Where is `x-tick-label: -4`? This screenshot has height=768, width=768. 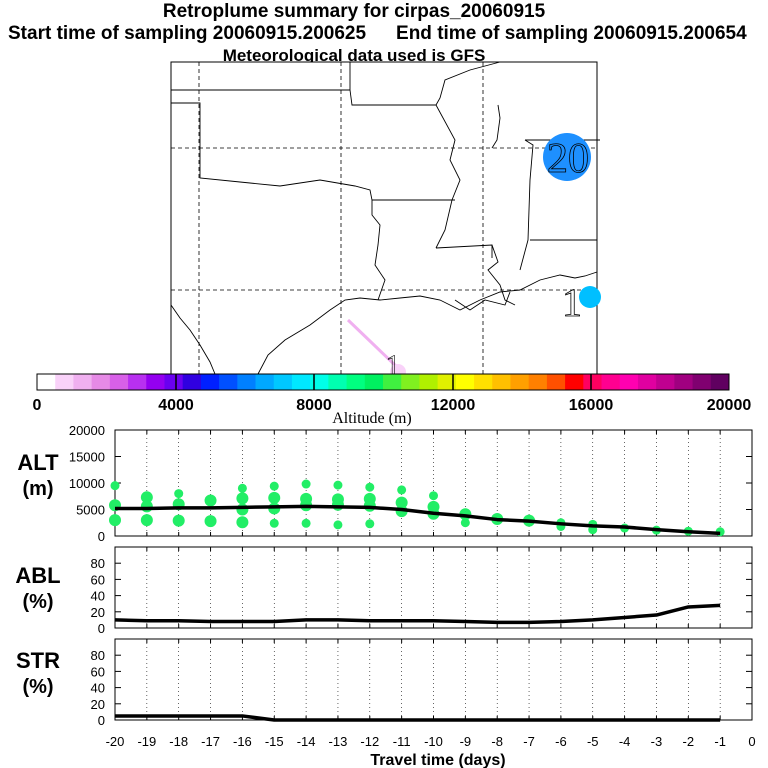
x-tick-label: -4 is located at coordinates (625, 741).